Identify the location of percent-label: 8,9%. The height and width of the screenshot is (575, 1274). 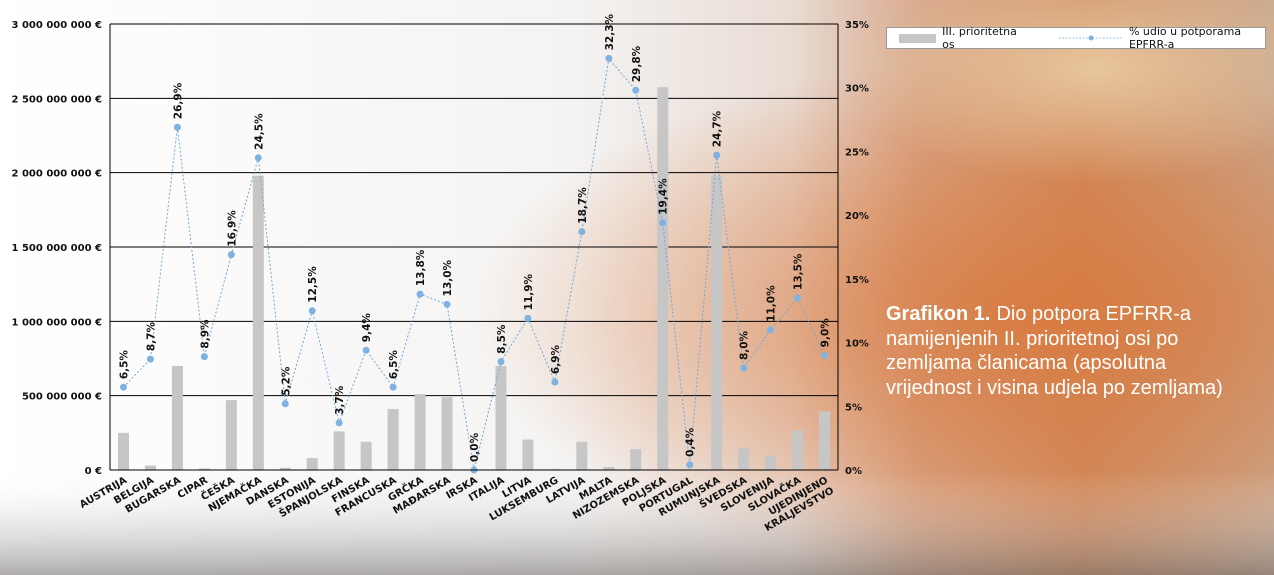
(205, 334).